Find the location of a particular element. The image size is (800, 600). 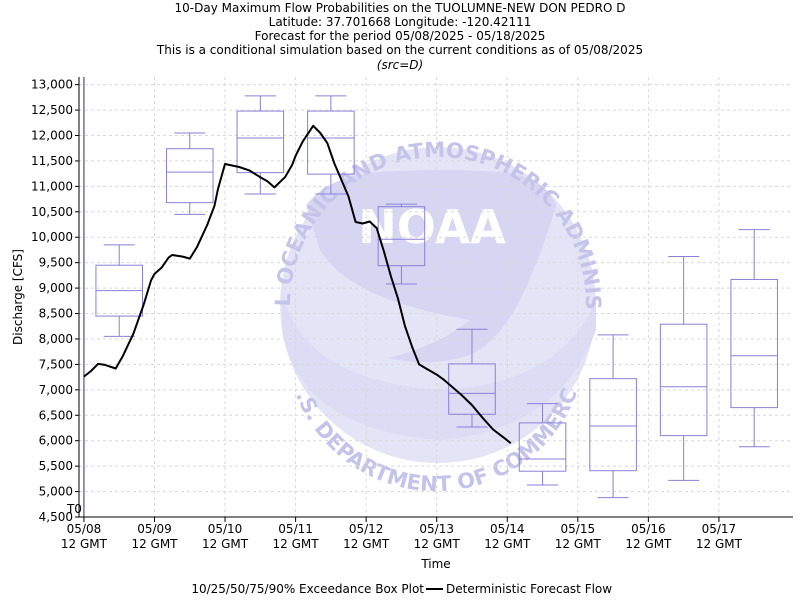

y-tick-label: 7,500 is located at coordinates (56, 364).